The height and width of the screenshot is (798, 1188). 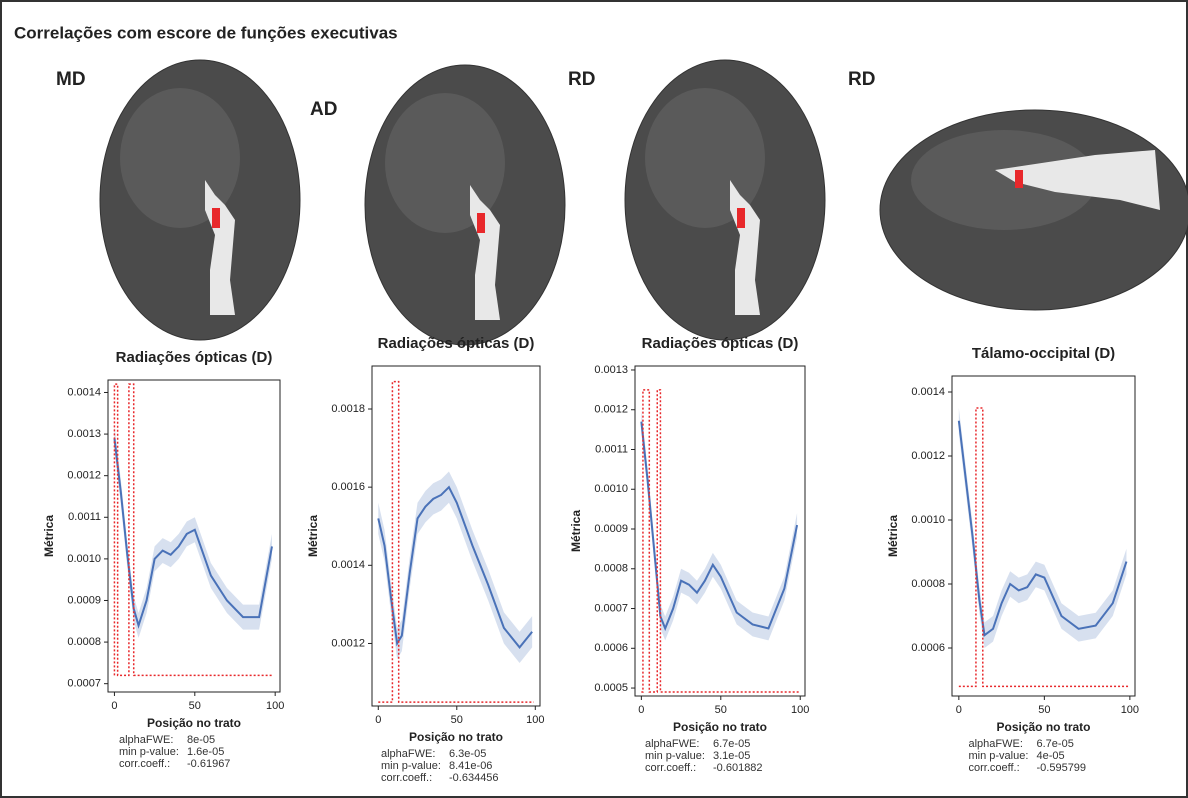 What do you see at coordinates (611, 688) in the screenshot?
I see `y-tick-label: 0.0005` at bounding box center [611, 688].